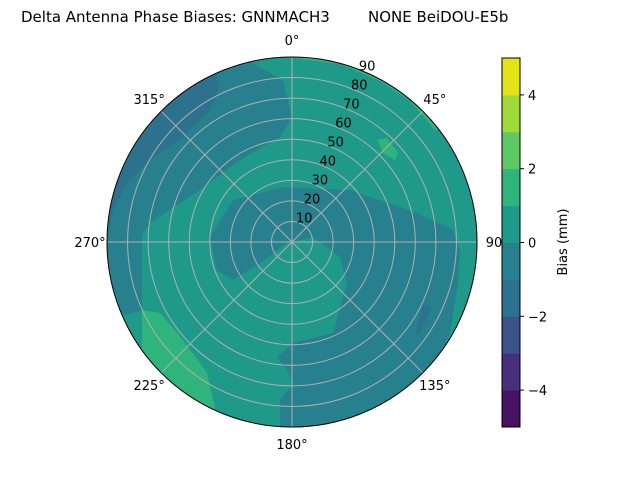 The width and height of the screenshot is (640, 480). Describe the element at coordinates (563, 242) in the screenshot. I see `colorbar-label: Bias (mm)` at that location.